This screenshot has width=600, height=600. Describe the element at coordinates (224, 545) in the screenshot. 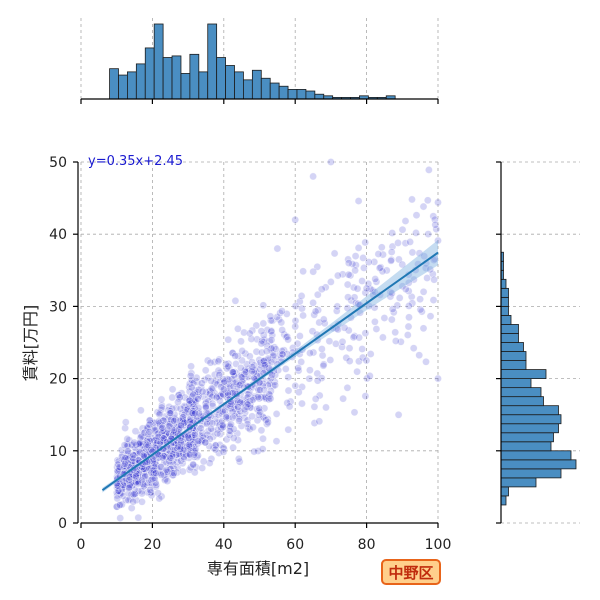

I see `x-tick-label: 40` at that location.